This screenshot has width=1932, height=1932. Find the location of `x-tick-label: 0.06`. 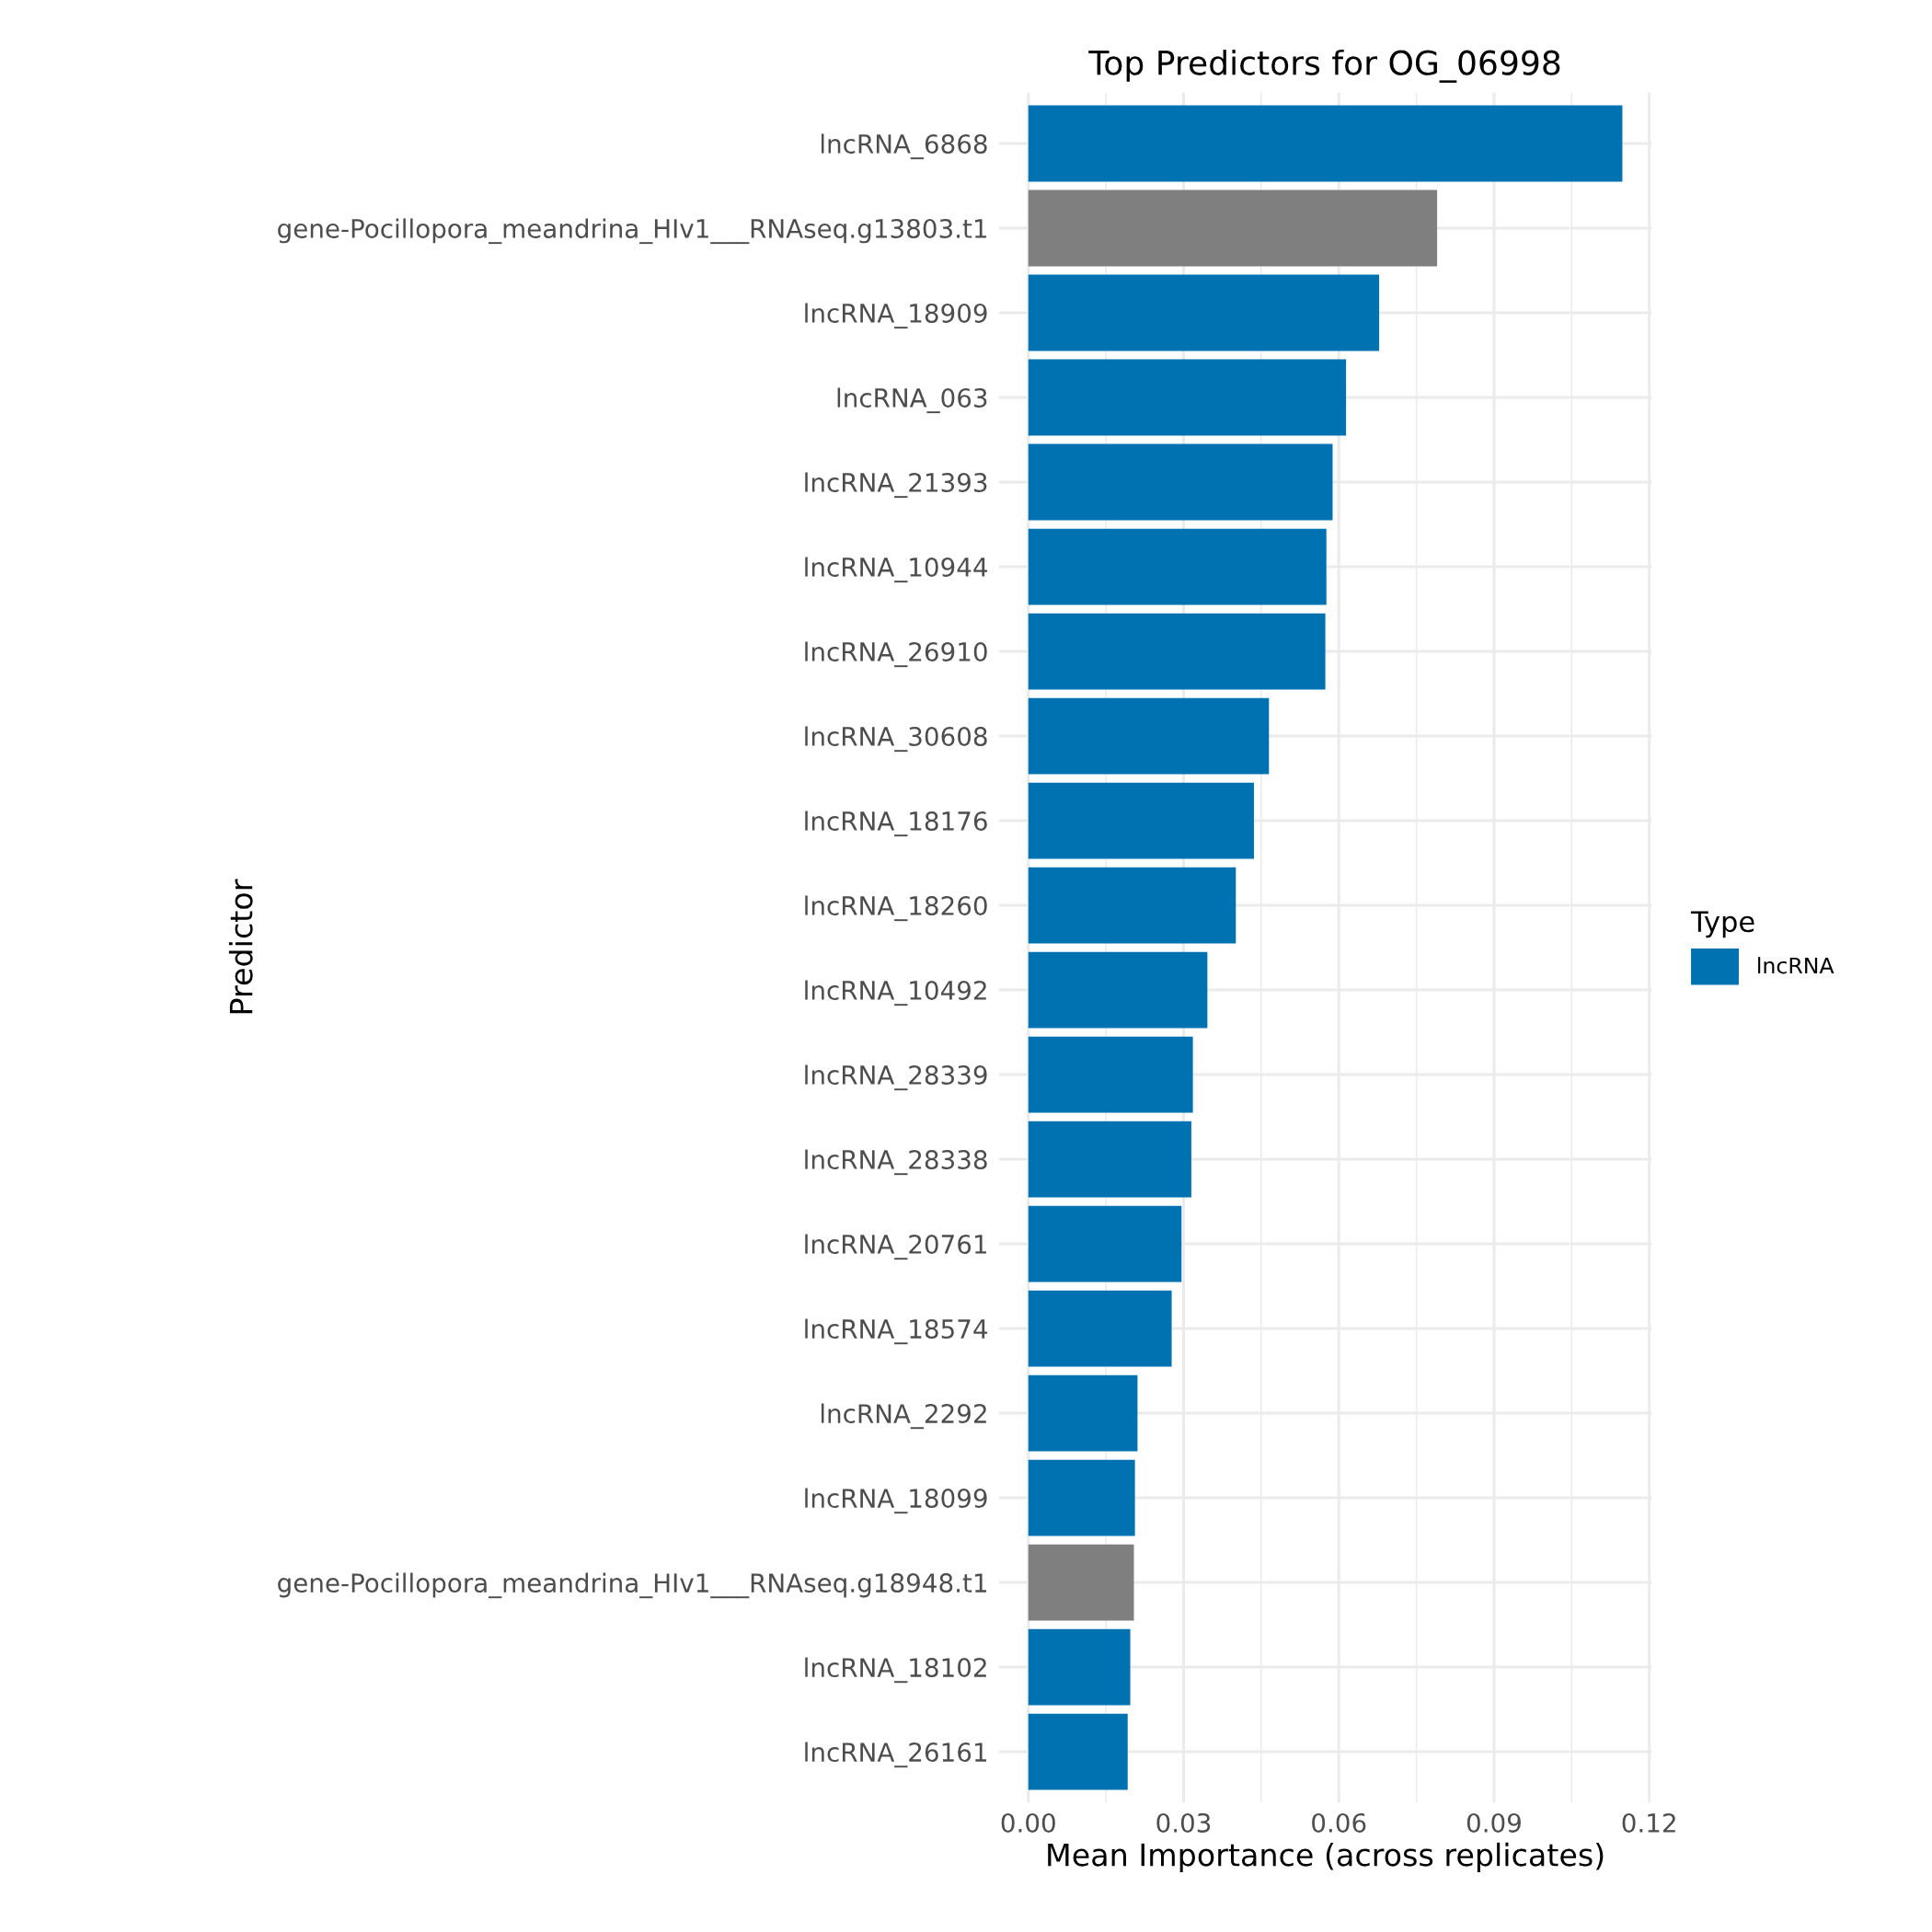

x-tick-label: 0.06 is located at coordinates (1339, 1822).